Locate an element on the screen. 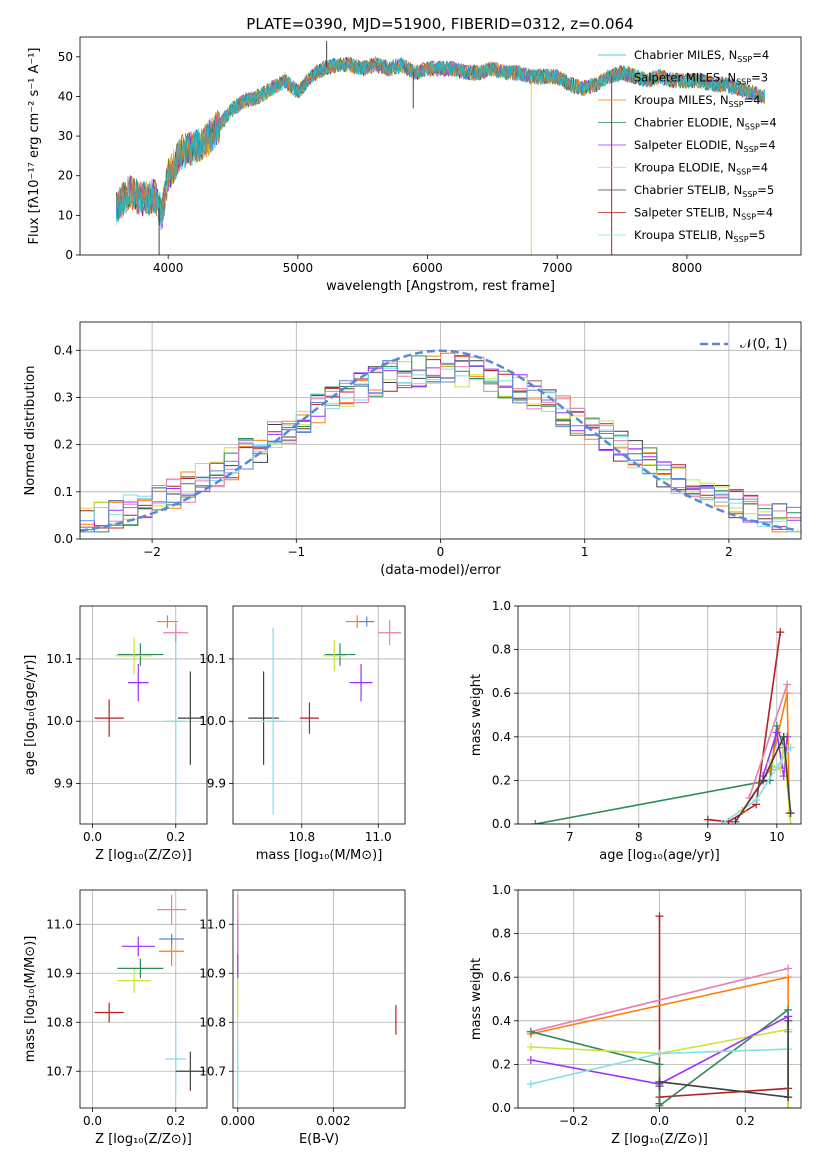  x-tick-label: 8 is located at coordinates (639, 837).